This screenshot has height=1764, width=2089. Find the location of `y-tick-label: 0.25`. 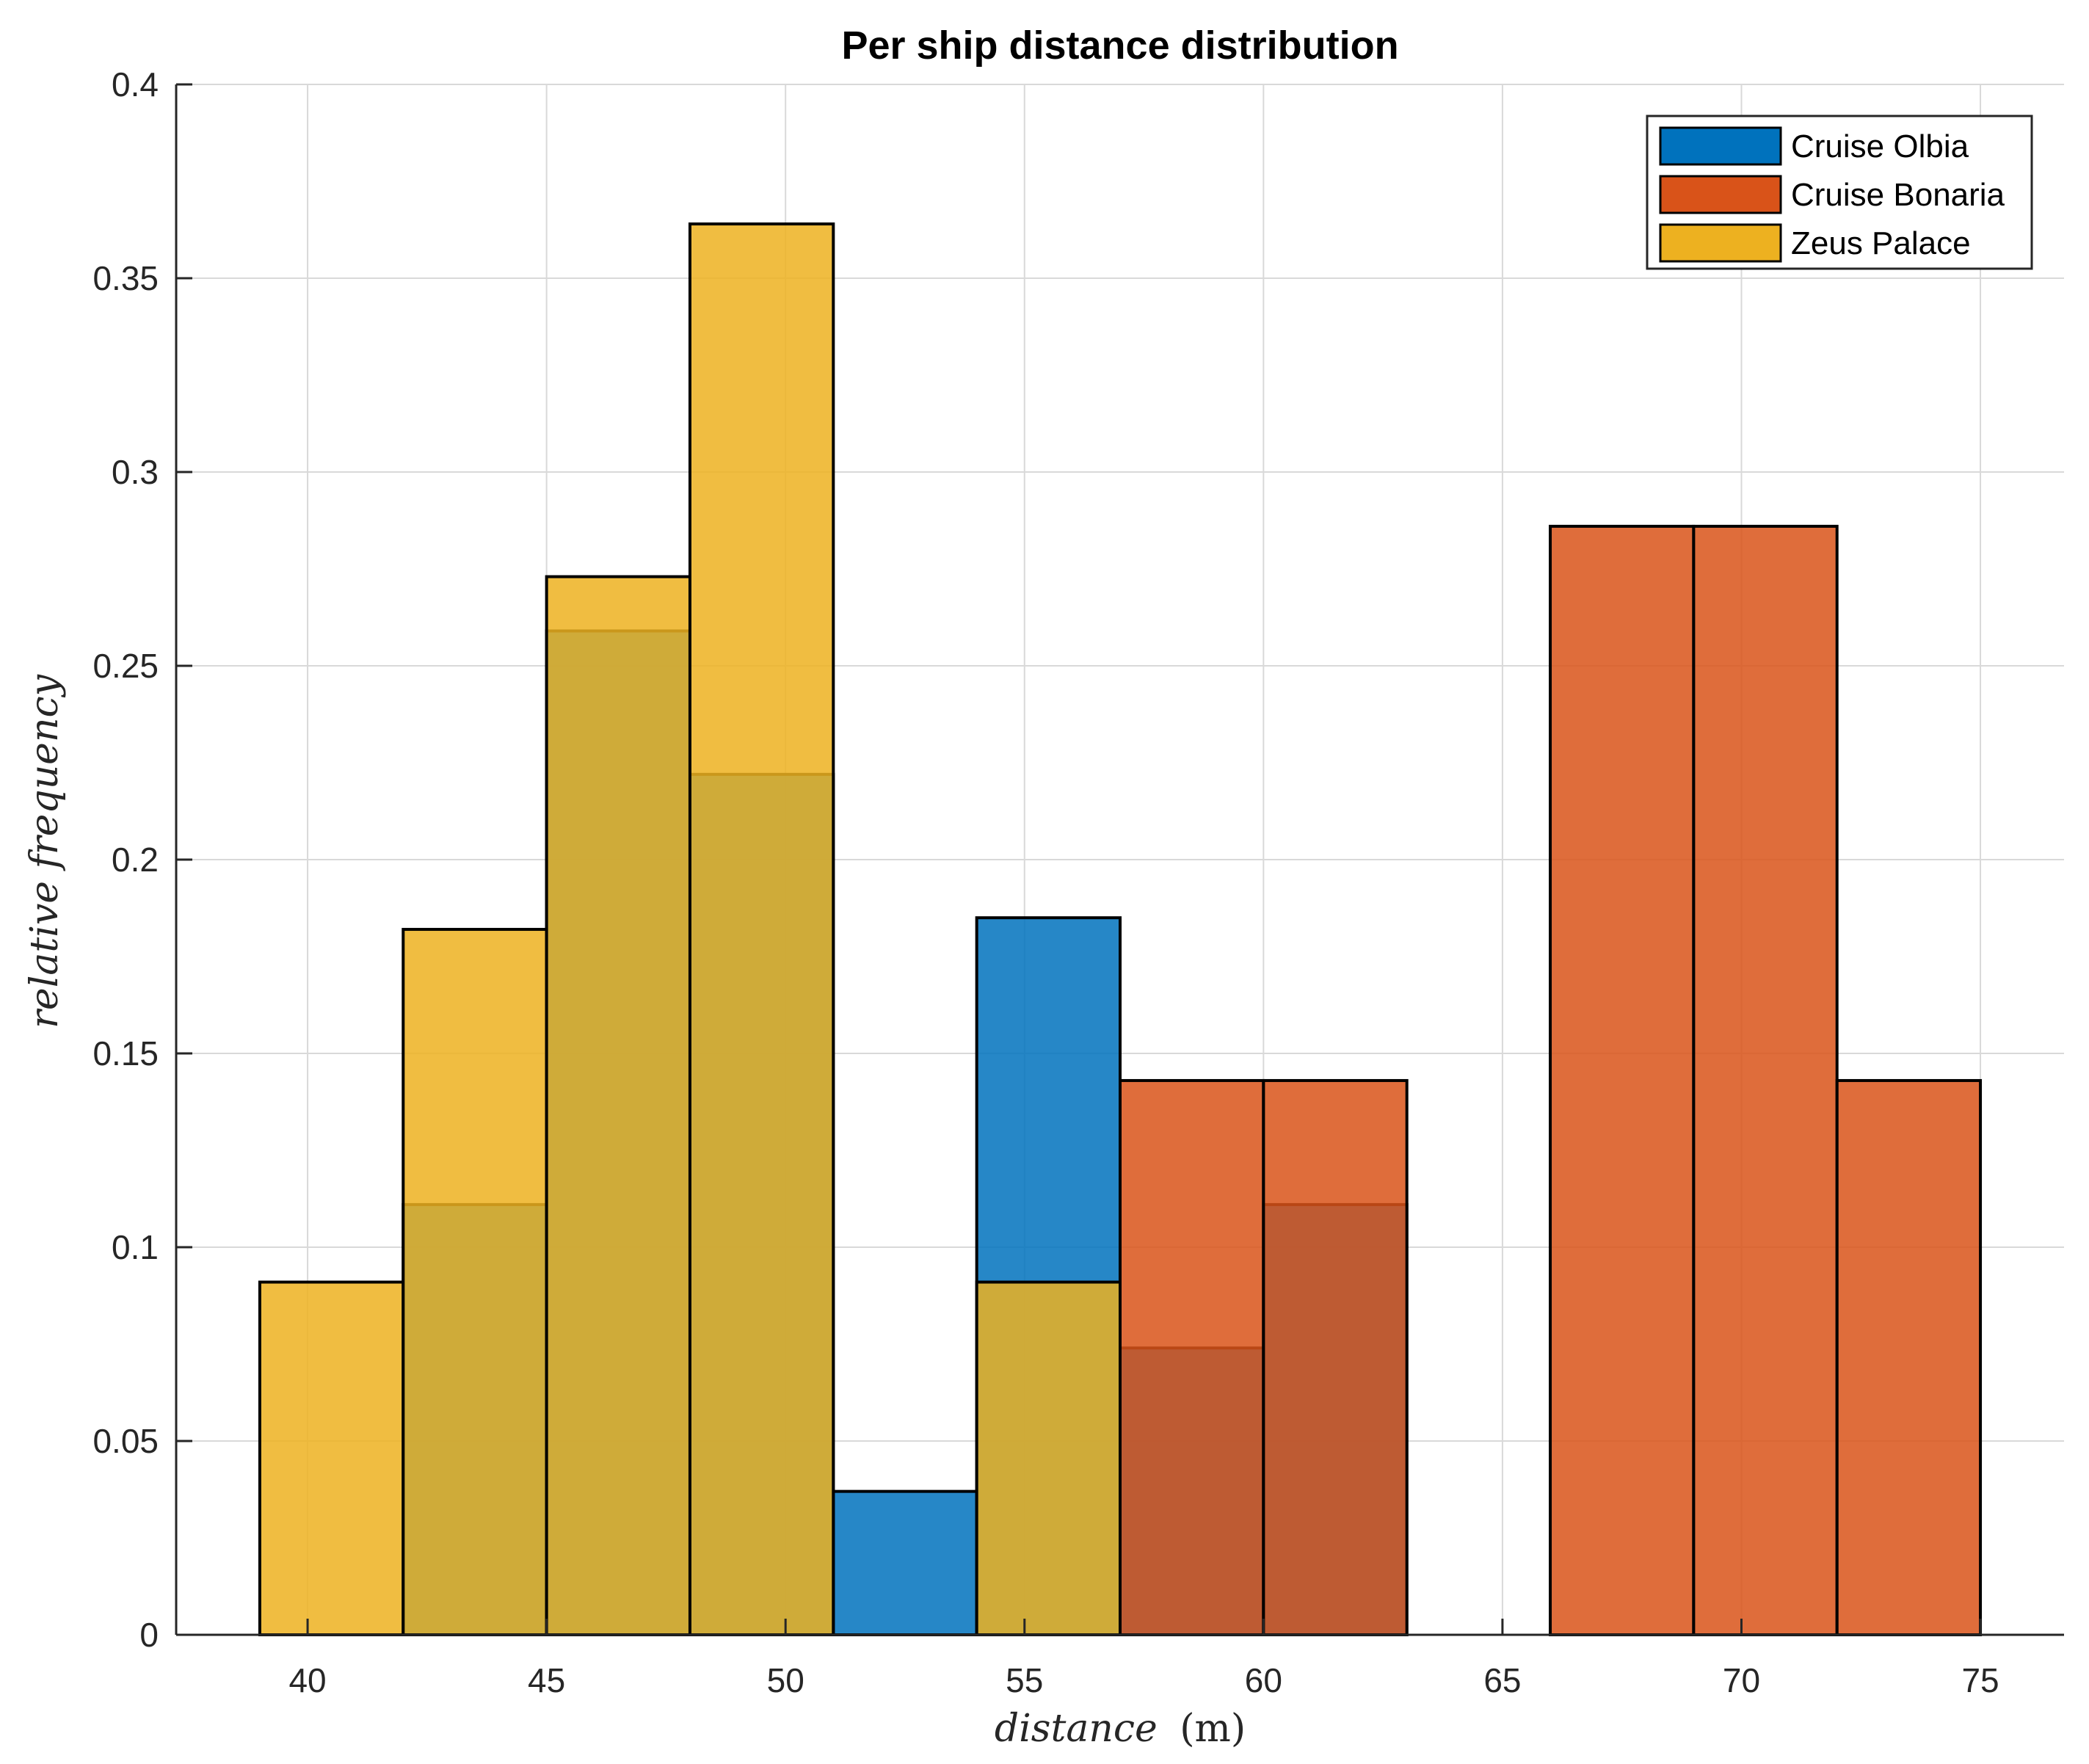

y-tick-label: 0.25 is located at coordinates (125, 666).